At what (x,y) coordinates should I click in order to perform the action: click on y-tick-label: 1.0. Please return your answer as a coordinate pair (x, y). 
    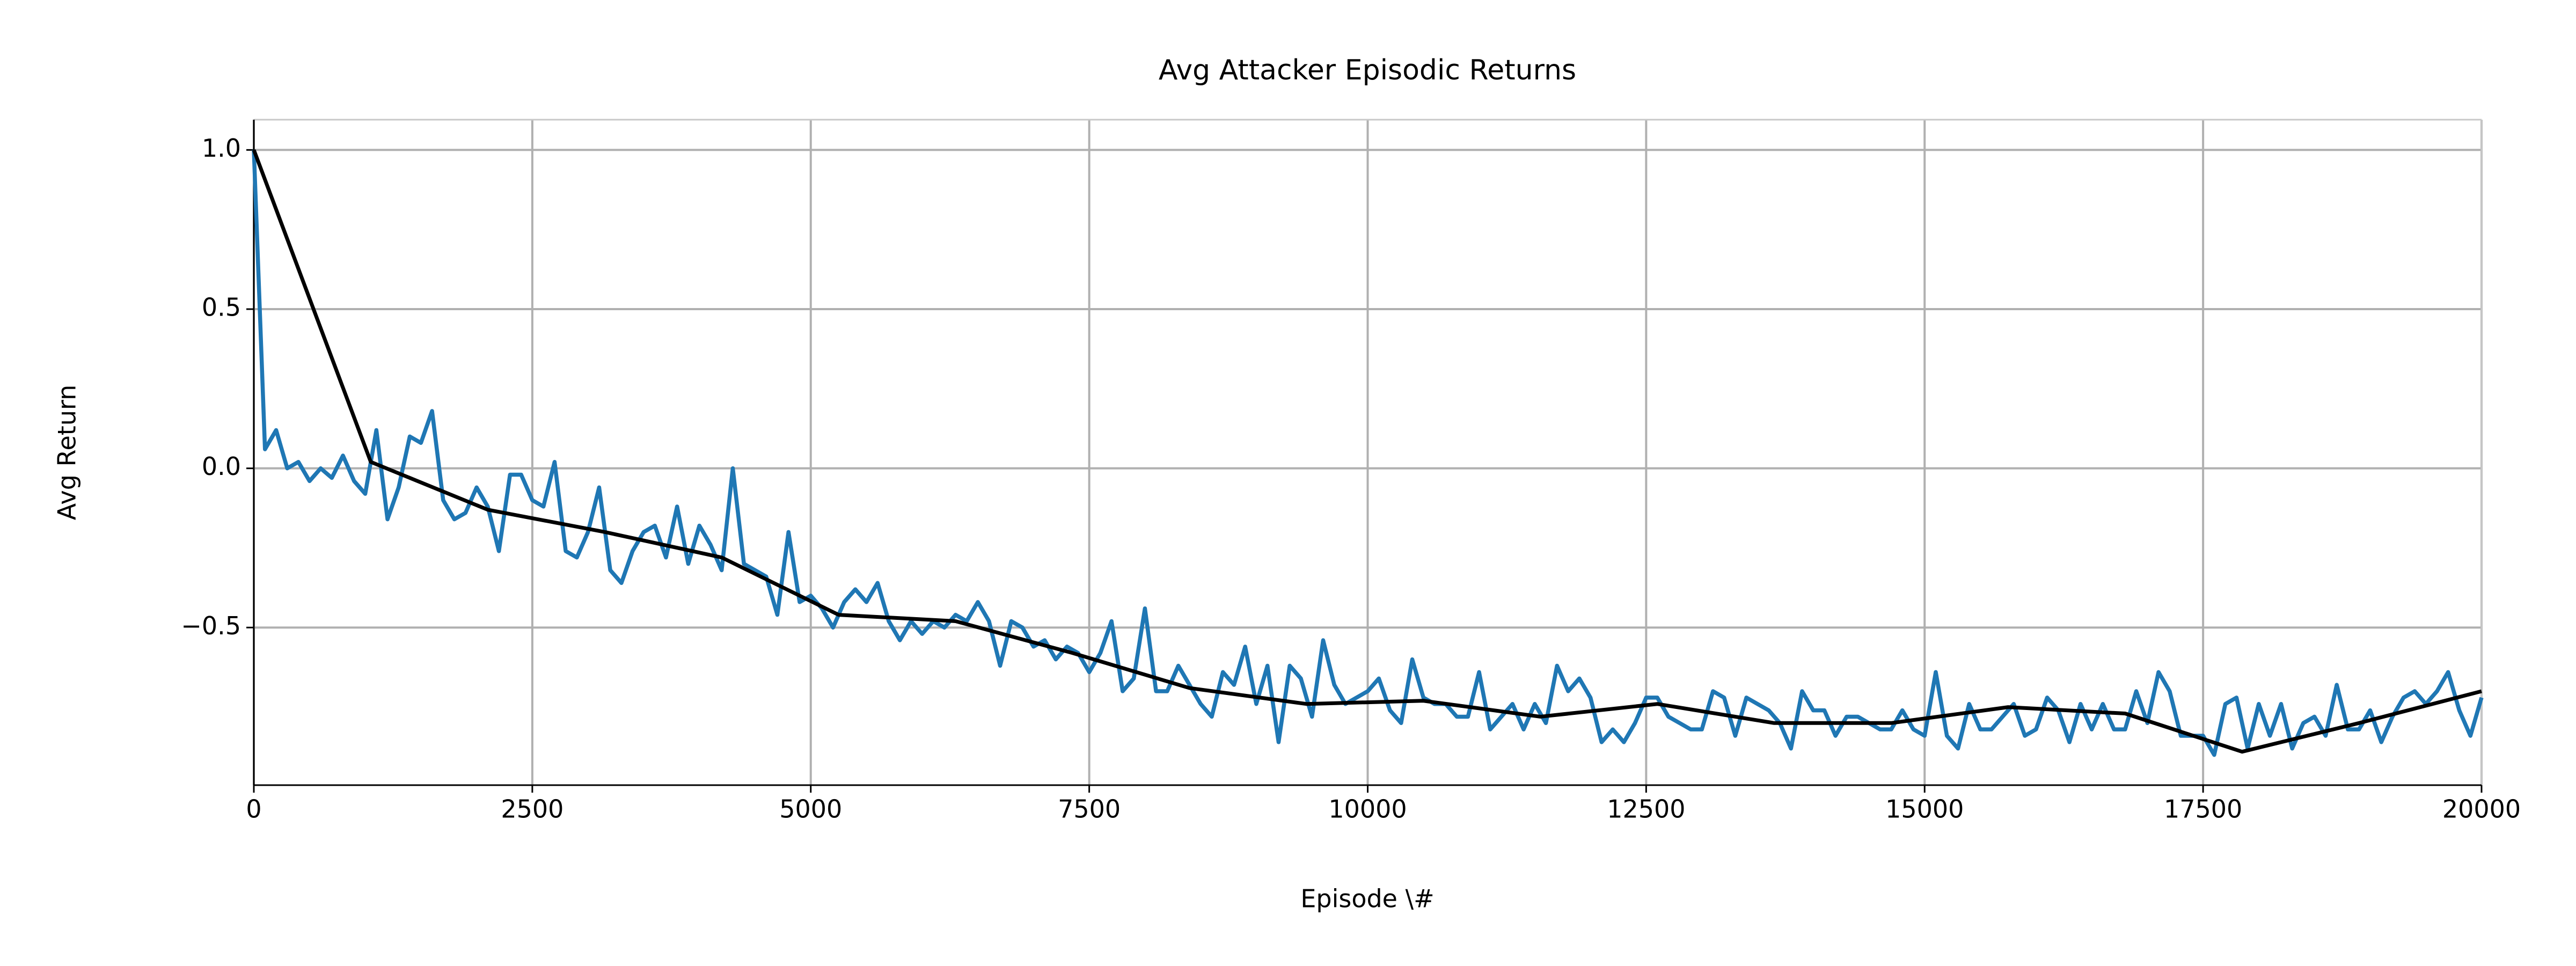
    Looking at the image, I should click on (221, 148).